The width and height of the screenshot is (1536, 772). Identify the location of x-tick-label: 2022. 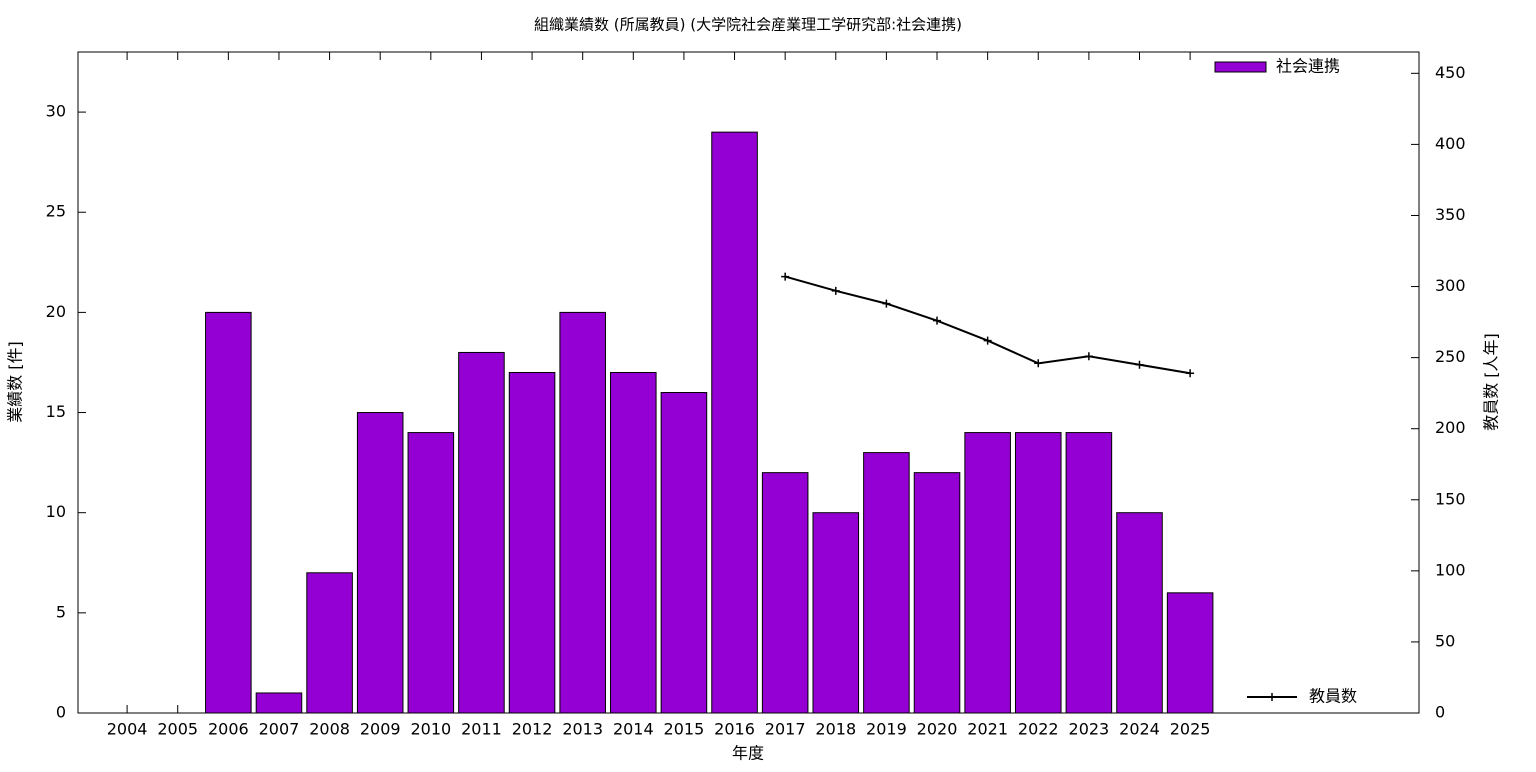
(1038, 729).